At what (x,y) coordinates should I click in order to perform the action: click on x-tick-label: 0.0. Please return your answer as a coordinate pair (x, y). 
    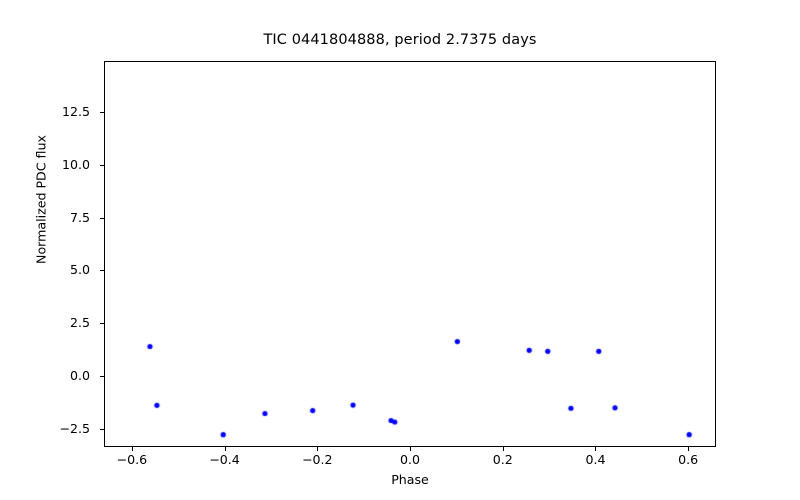
    Looking at the image, I should click on (410, 459).